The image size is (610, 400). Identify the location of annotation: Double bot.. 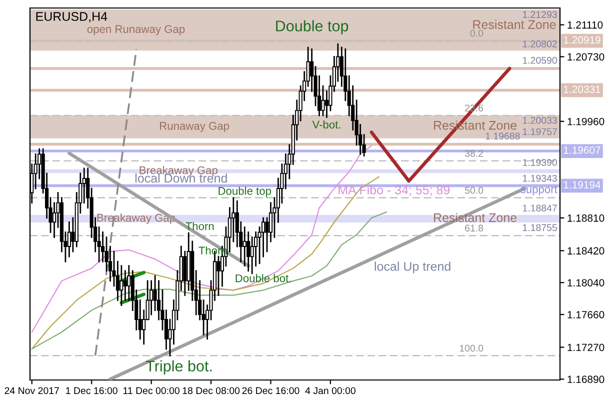
(263, 278).